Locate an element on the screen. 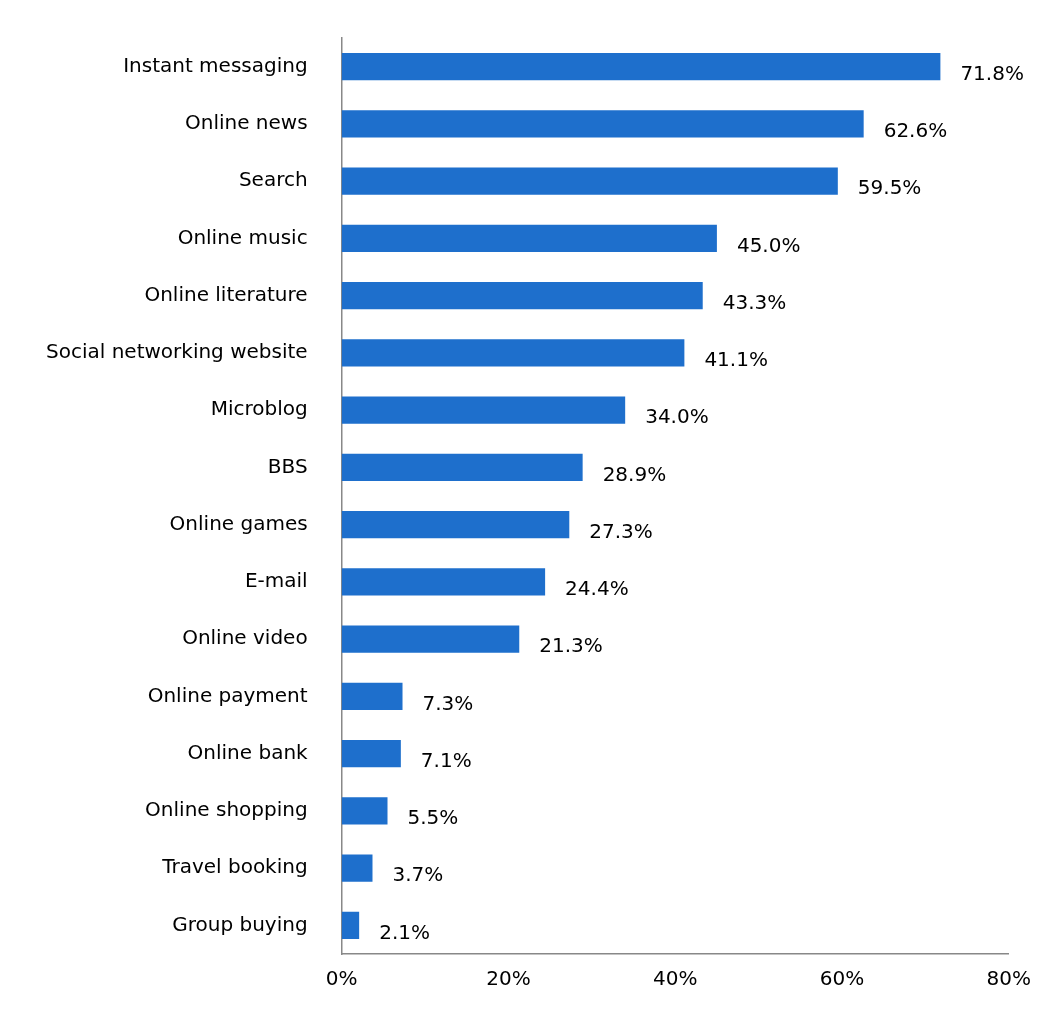 The width and height of the screenshot is (1045, 1016). data-label: 27.3% is located at coordinates (621, 530).